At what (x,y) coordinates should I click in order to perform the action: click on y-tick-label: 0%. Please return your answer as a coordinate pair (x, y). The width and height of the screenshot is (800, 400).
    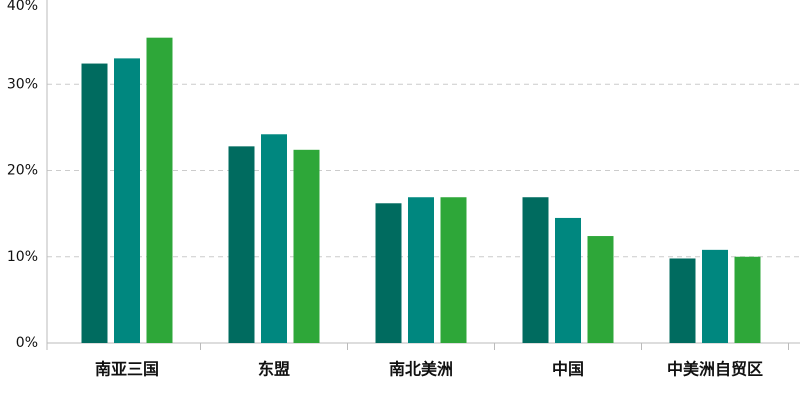
    Looking at the image, I should click on (27, 343).